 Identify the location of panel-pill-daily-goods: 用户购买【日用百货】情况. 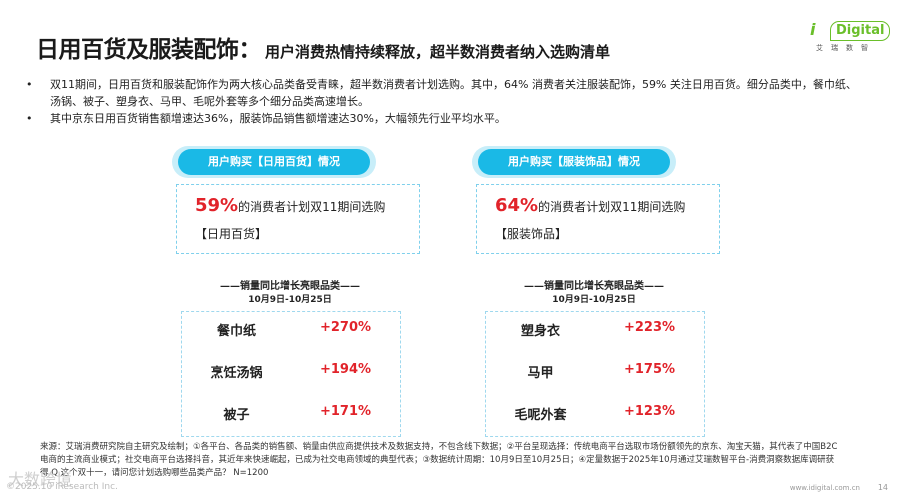
(274, 162).